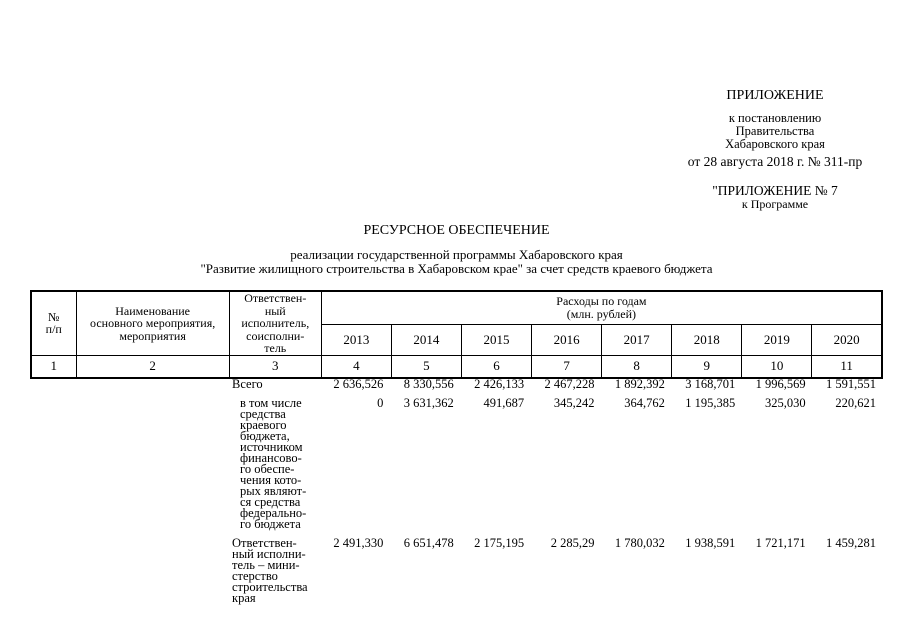 The width and height of the screenshot is (905, 640). Describe the element at coordinates (53, 366) in the screenshot. I see `column-number: 1` at that location.